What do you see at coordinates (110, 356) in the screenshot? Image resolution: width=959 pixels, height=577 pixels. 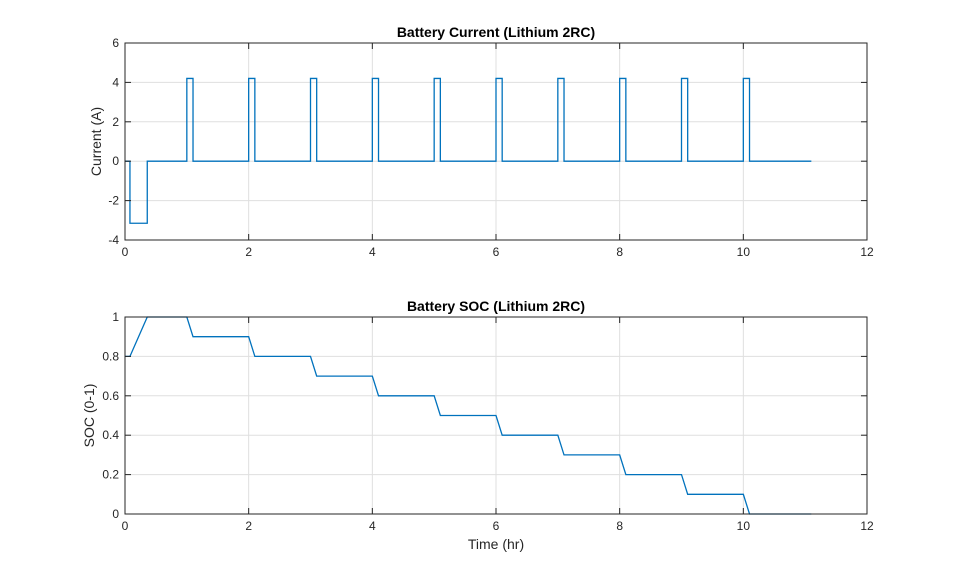 I see `soc-y-tick-label: 0.8` at bounding box center [110, 356].